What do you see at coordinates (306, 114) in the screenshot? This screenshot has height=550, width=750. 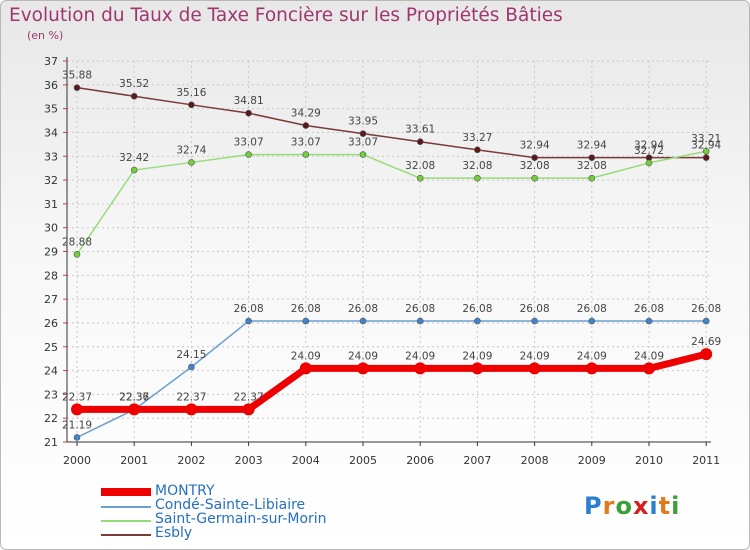 I see `data-label: 34.29` at bounding box center [306, 114].